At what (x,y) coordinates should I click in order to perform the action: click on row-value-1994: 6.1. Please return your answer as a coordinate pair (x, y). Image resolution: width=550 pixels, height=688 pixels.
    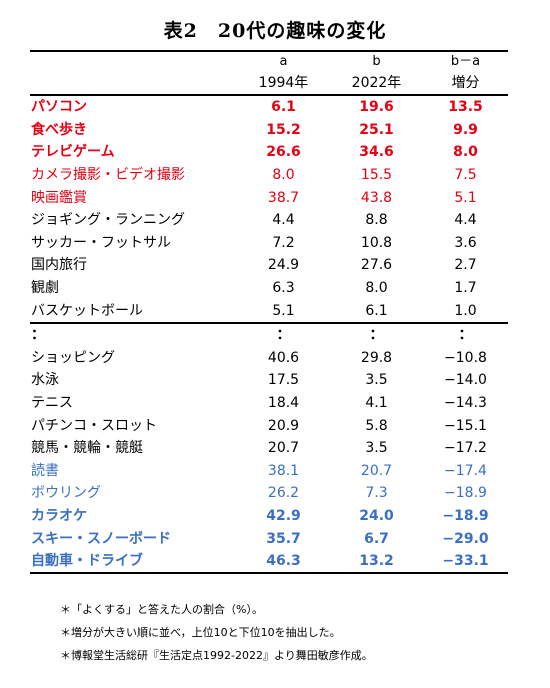
    Looking at the image, I should click on (283, 107).